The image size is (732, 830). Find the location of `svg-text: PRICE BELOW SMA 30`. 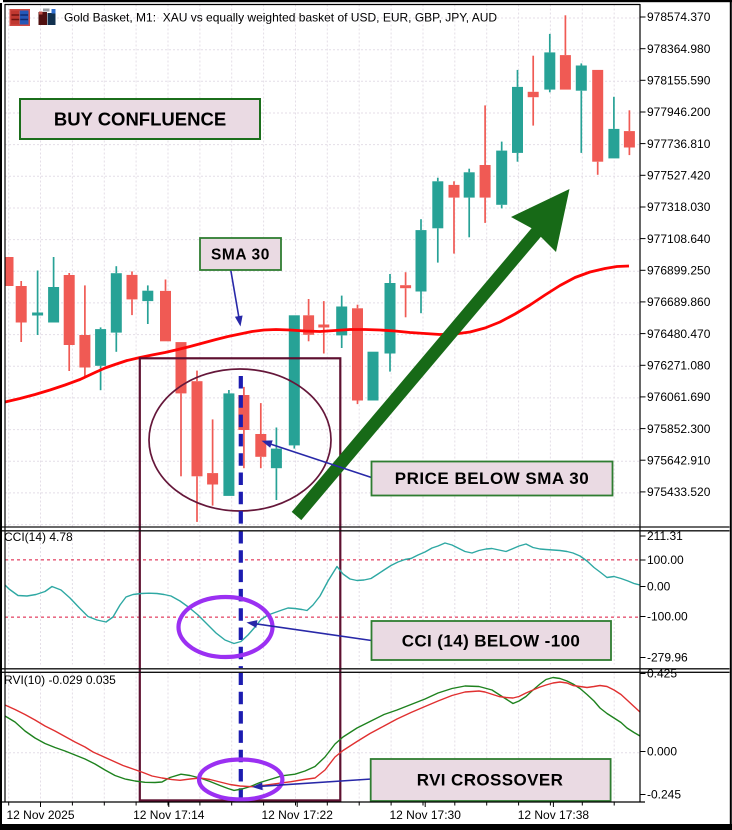

svg-text: PRICE BELOW SMA 30 is located at coordinates (492, 478).